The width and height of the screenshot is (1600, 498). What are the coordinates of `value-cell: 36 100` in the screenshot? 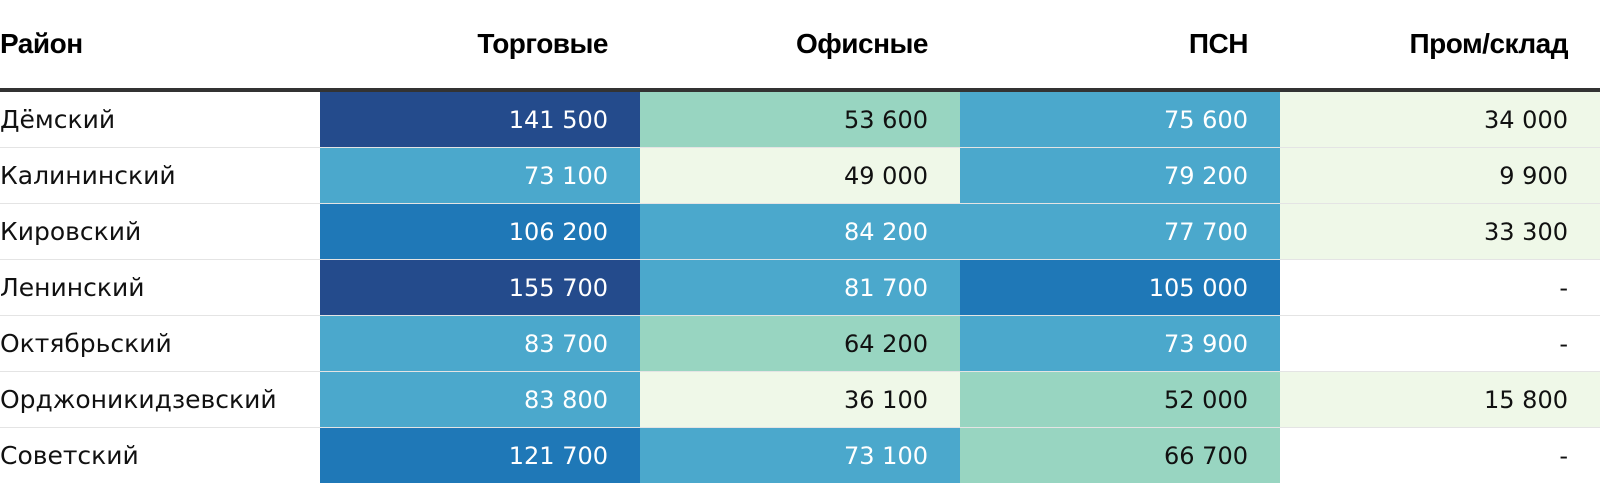 It's located at (800, 399).